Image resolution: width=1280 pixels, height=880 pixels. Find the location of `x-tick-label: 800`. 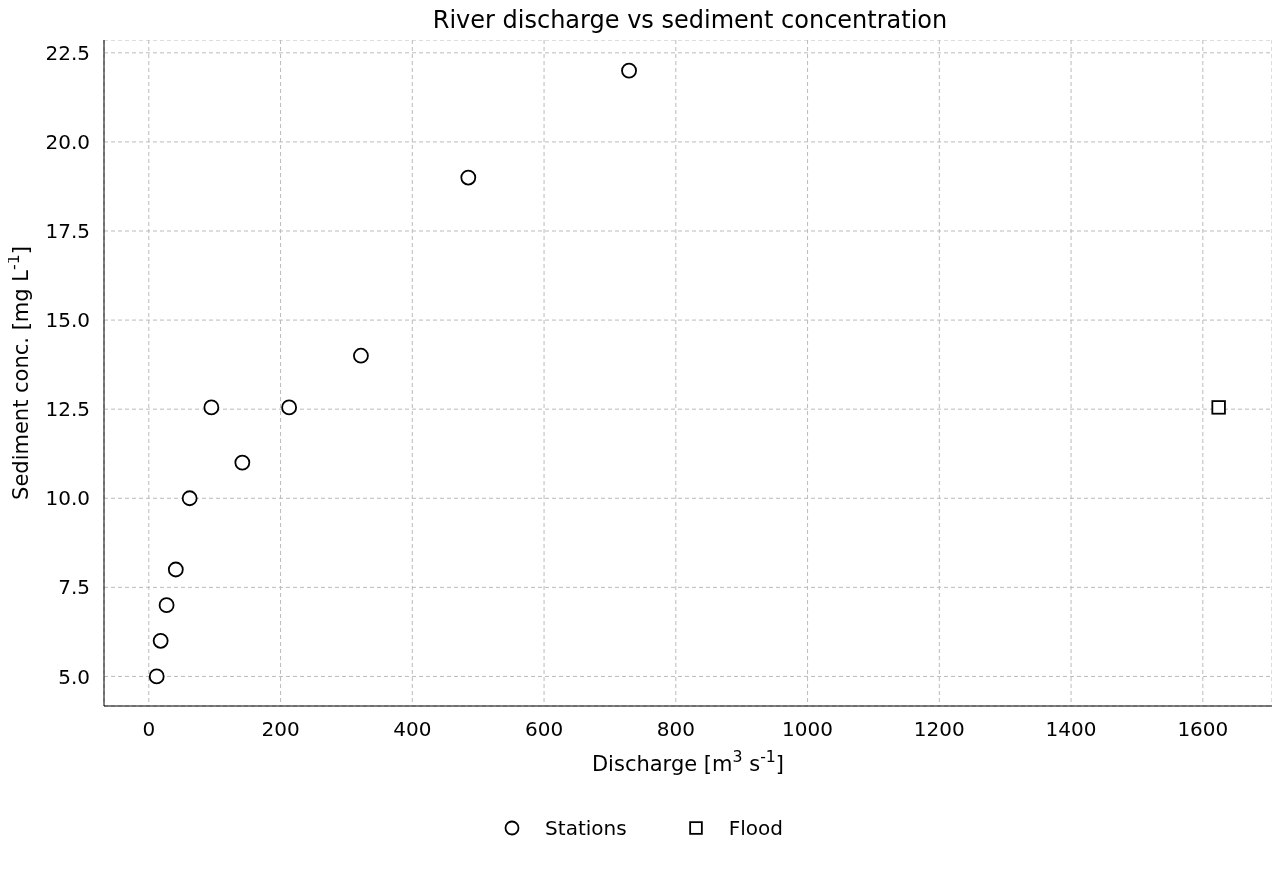

x-tick-label: 800 is located at coordinates (675, 729).